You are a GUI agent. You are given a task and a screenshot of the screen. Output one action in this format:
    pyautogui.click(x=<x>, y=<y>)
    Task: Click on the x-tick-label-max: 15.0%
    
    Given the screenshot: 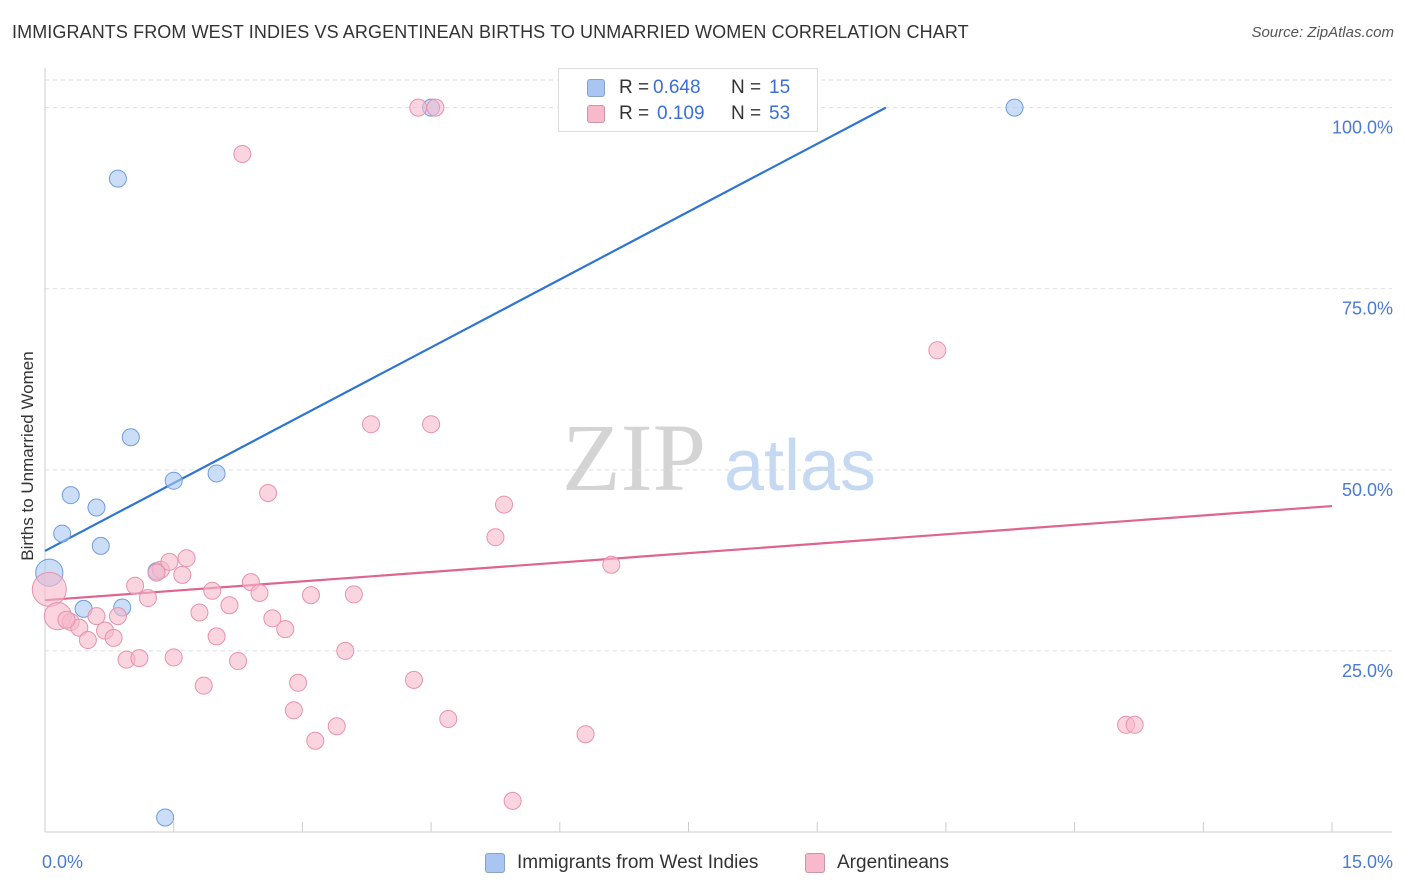 What is the action you would take?
    pyautogui.click(x=1367, y=862)
    